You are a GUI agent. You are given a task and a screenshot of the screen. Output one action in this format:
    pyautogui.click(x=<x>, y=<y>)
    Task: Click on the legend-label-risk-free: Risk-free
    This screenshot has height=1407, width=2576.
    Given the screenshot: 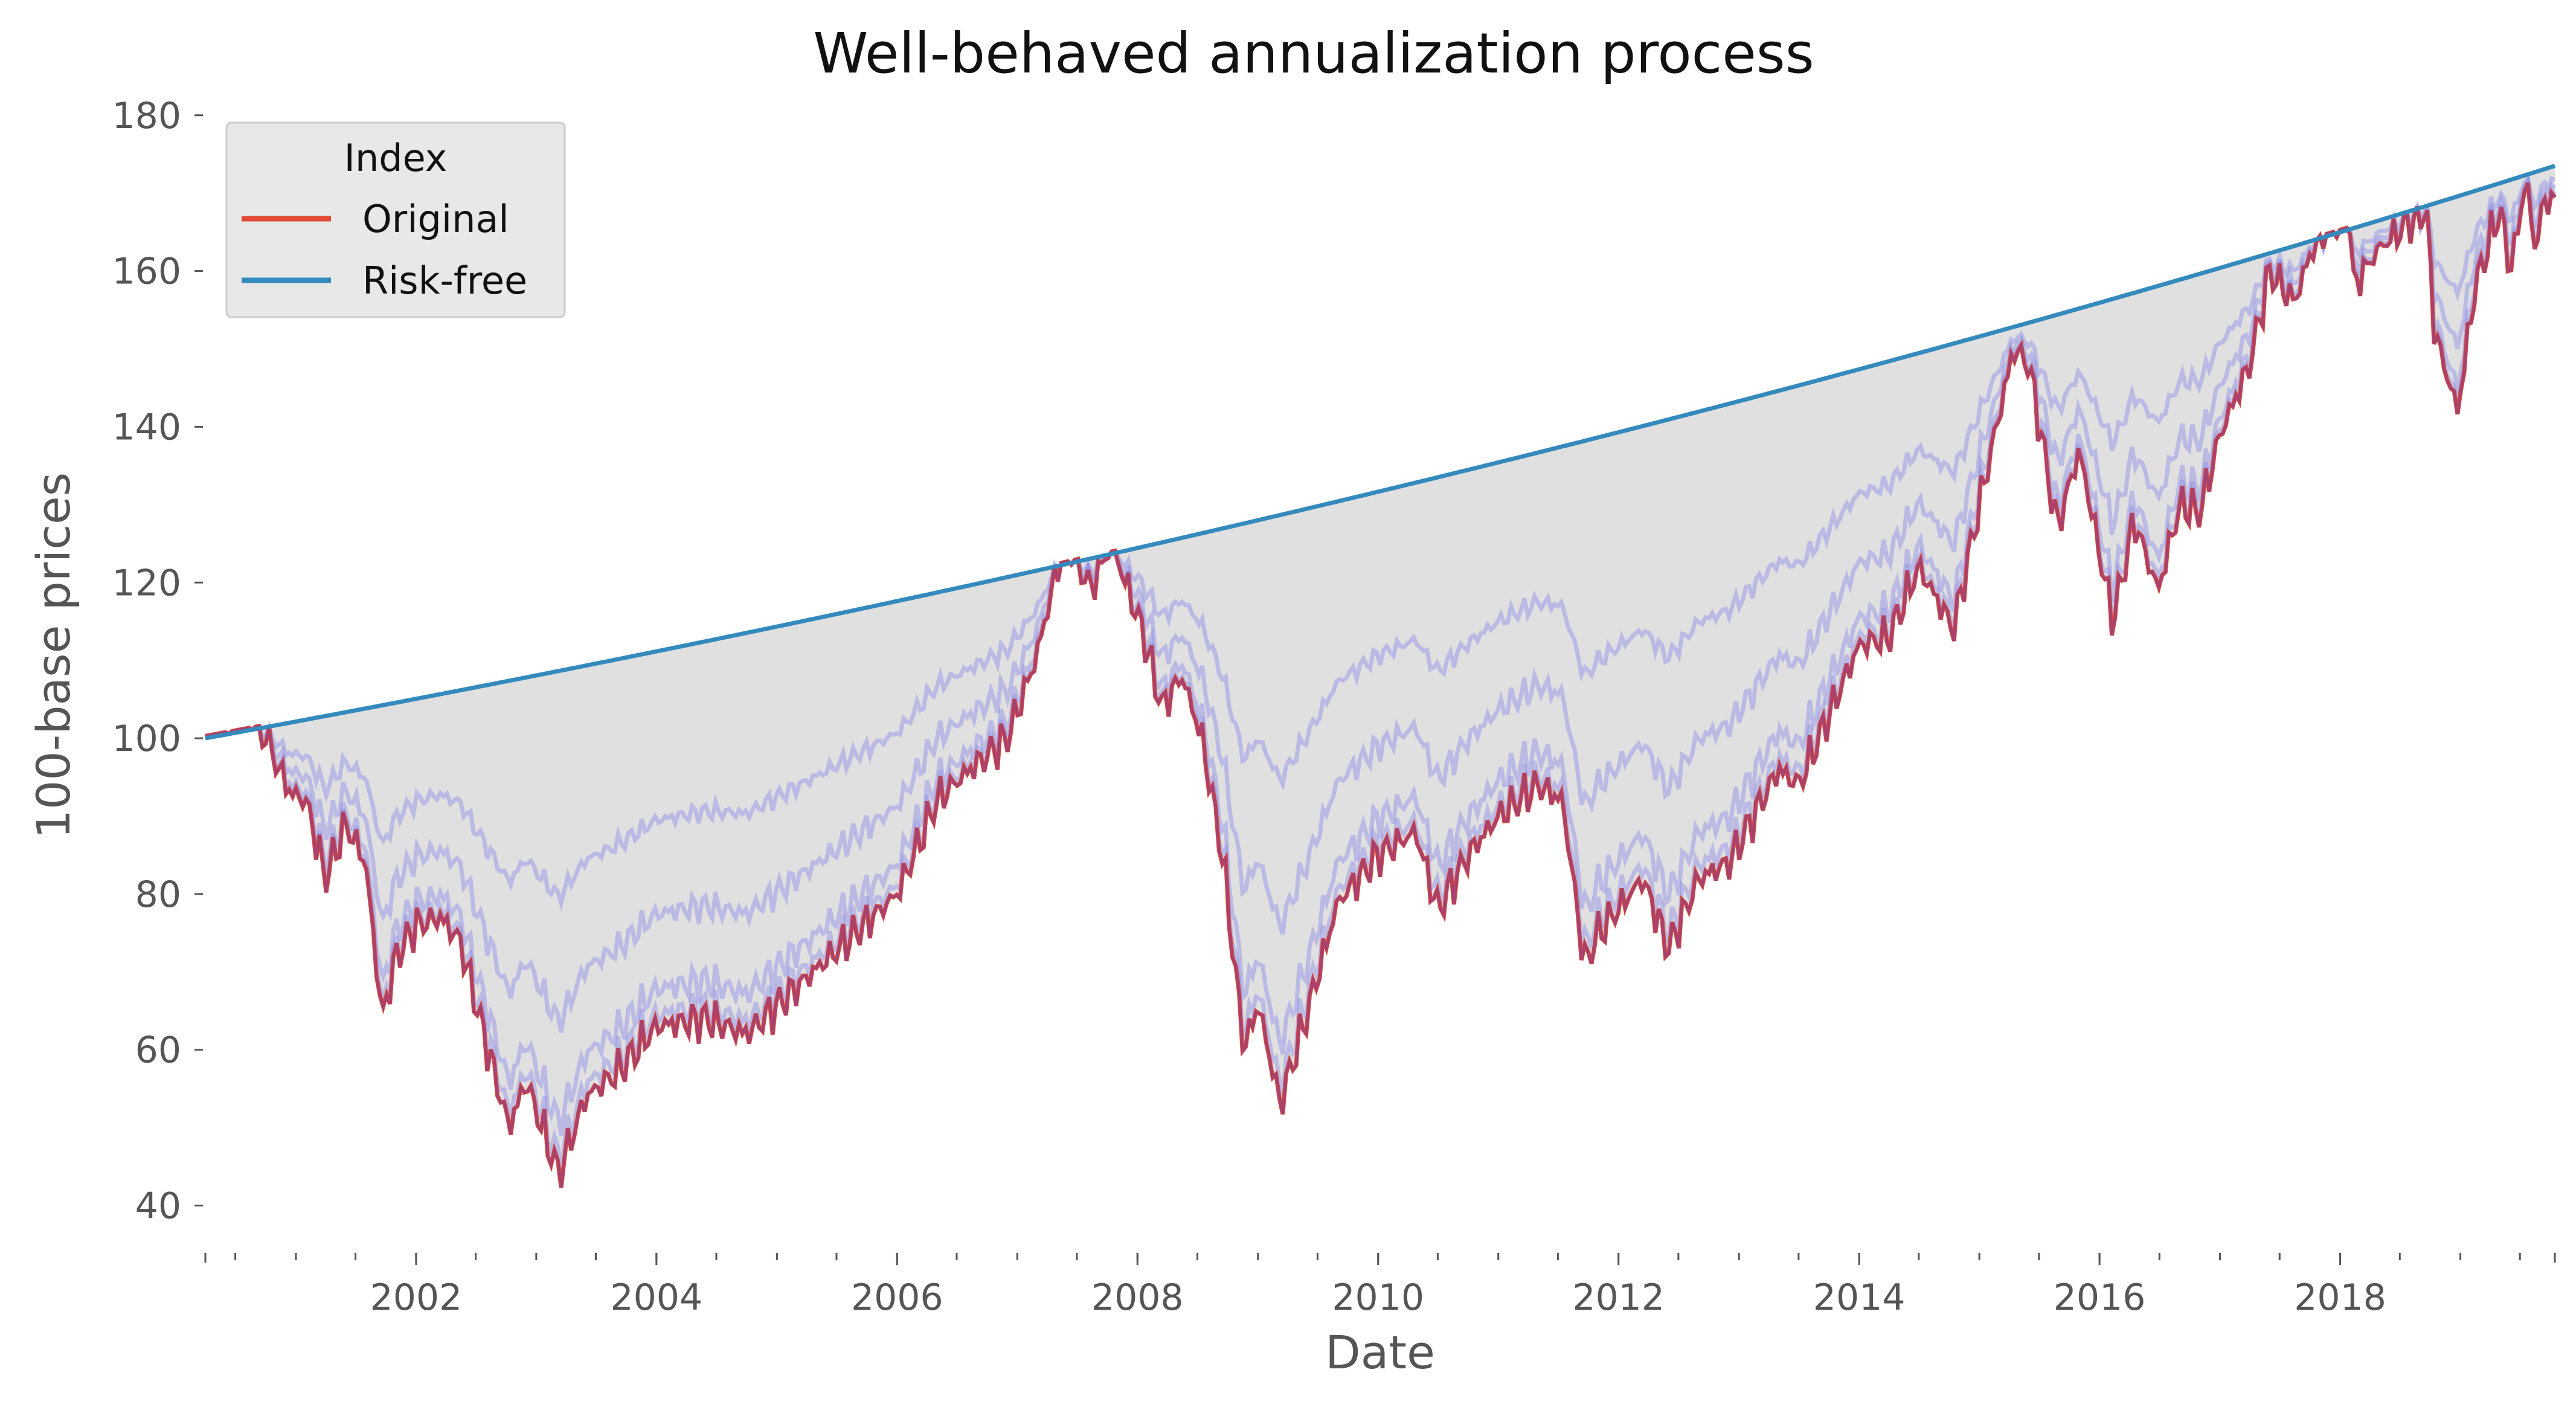 What is the action you would take?
    pyautogui.click(x=444, y=281)
    